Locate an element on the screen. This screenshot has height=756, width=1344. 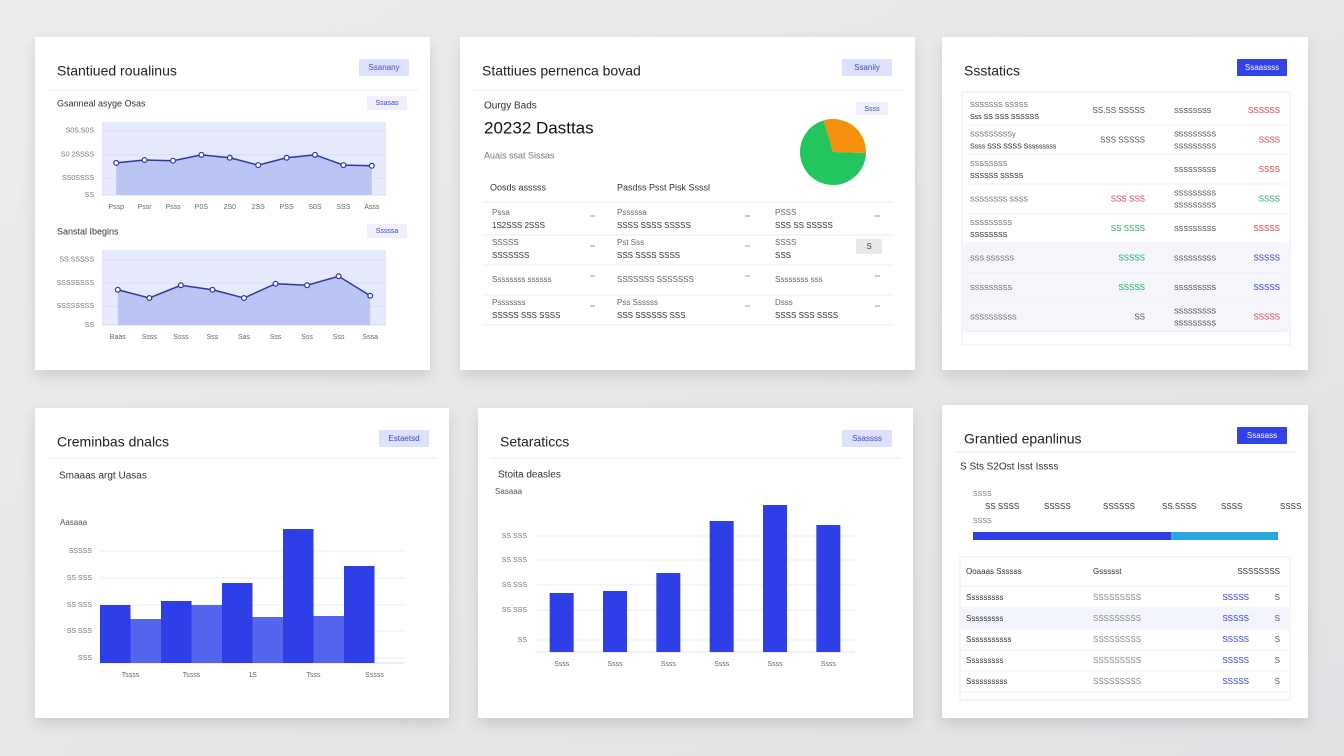
list-value: SSSSS is located at coordinates (1131, 287).